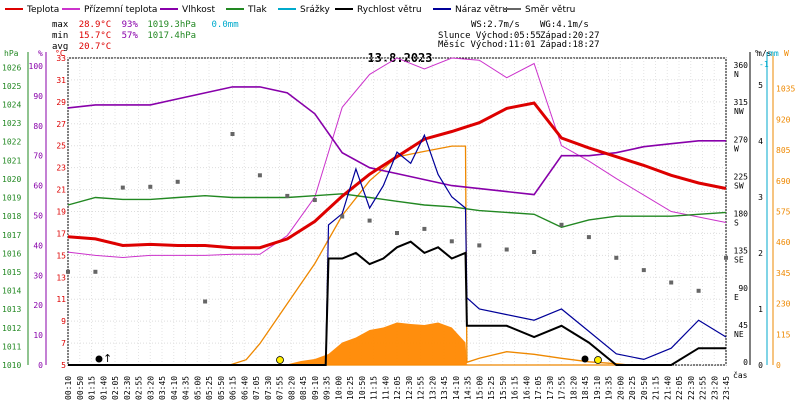 The height and width of the screenshot is (400, 800). What do you see at coordinates (714, 388) in the screenshot?
I see `axis-x-tick: 23:20` at bounding box center [714, 388].